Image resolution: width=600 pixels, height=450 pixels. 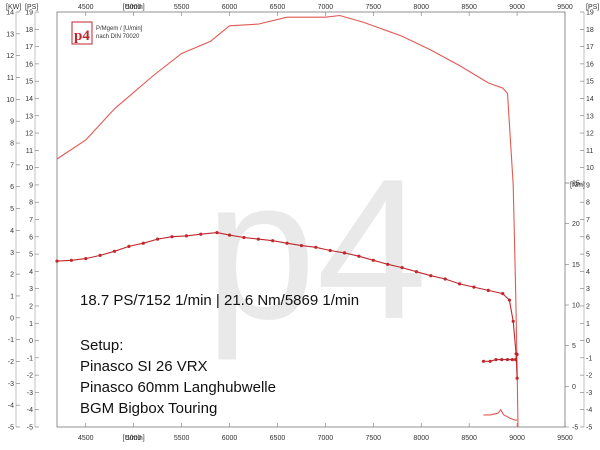 What do you see at coordinates (29, 151) in the screenshot?
I see `left-ps-tick-label: 11` at bounding box center [29, 151].